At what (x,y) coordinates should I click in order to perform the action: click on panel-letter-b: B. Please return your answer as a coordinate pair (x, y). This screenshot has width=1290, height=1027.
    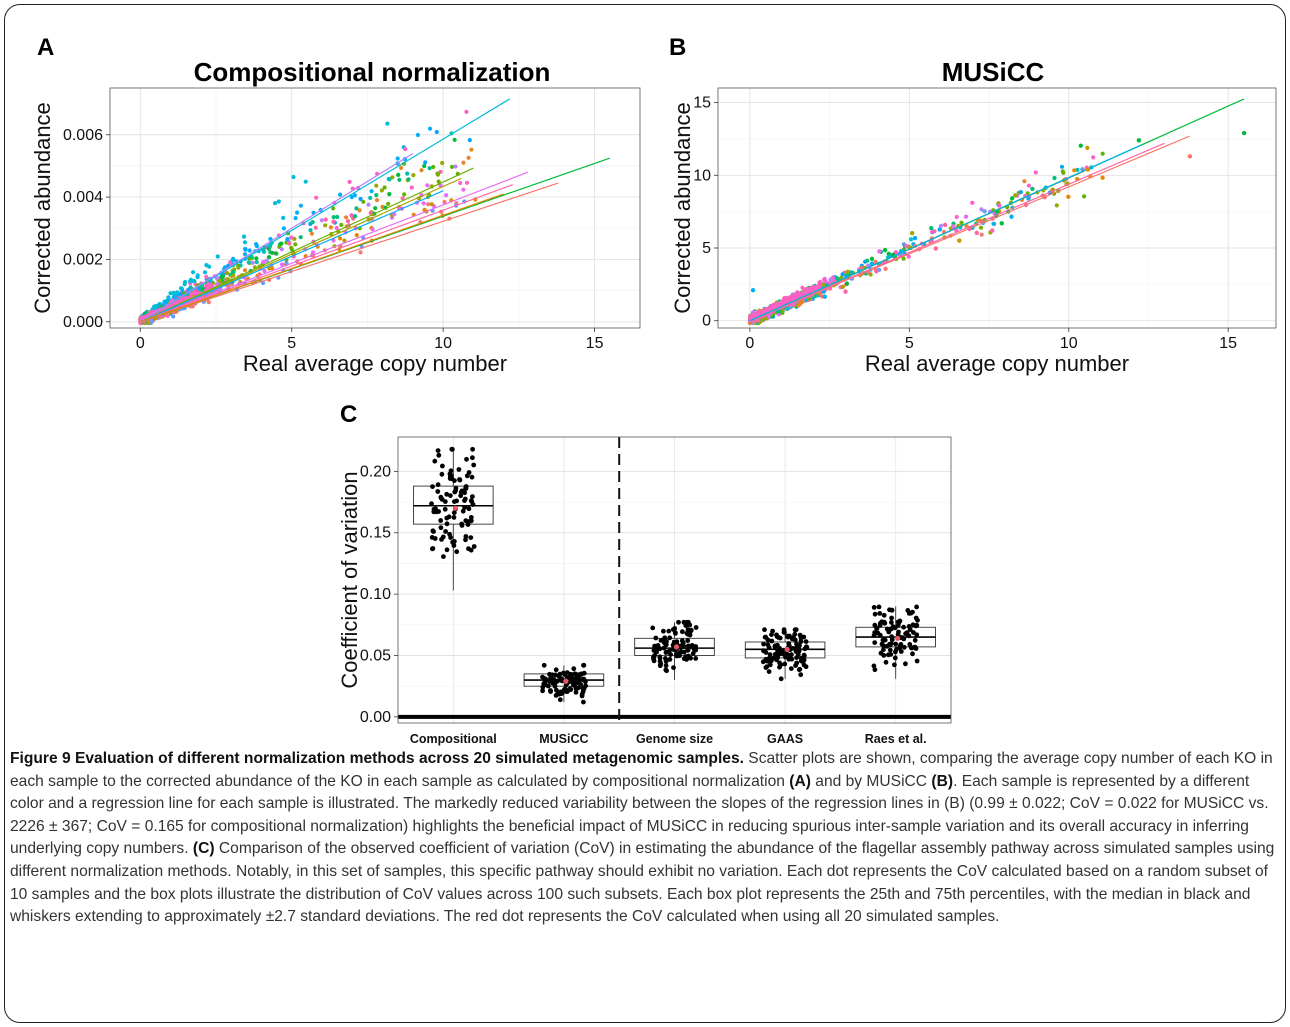
    Looking at the image, I should click on (677, 47).